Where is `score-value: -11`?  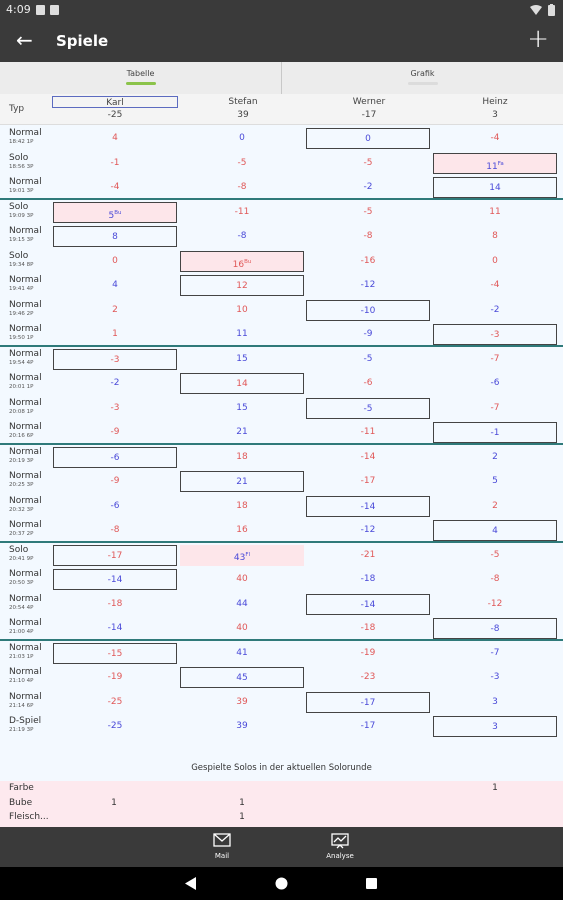 score-value: -11 is located at coordinates (242, 211).